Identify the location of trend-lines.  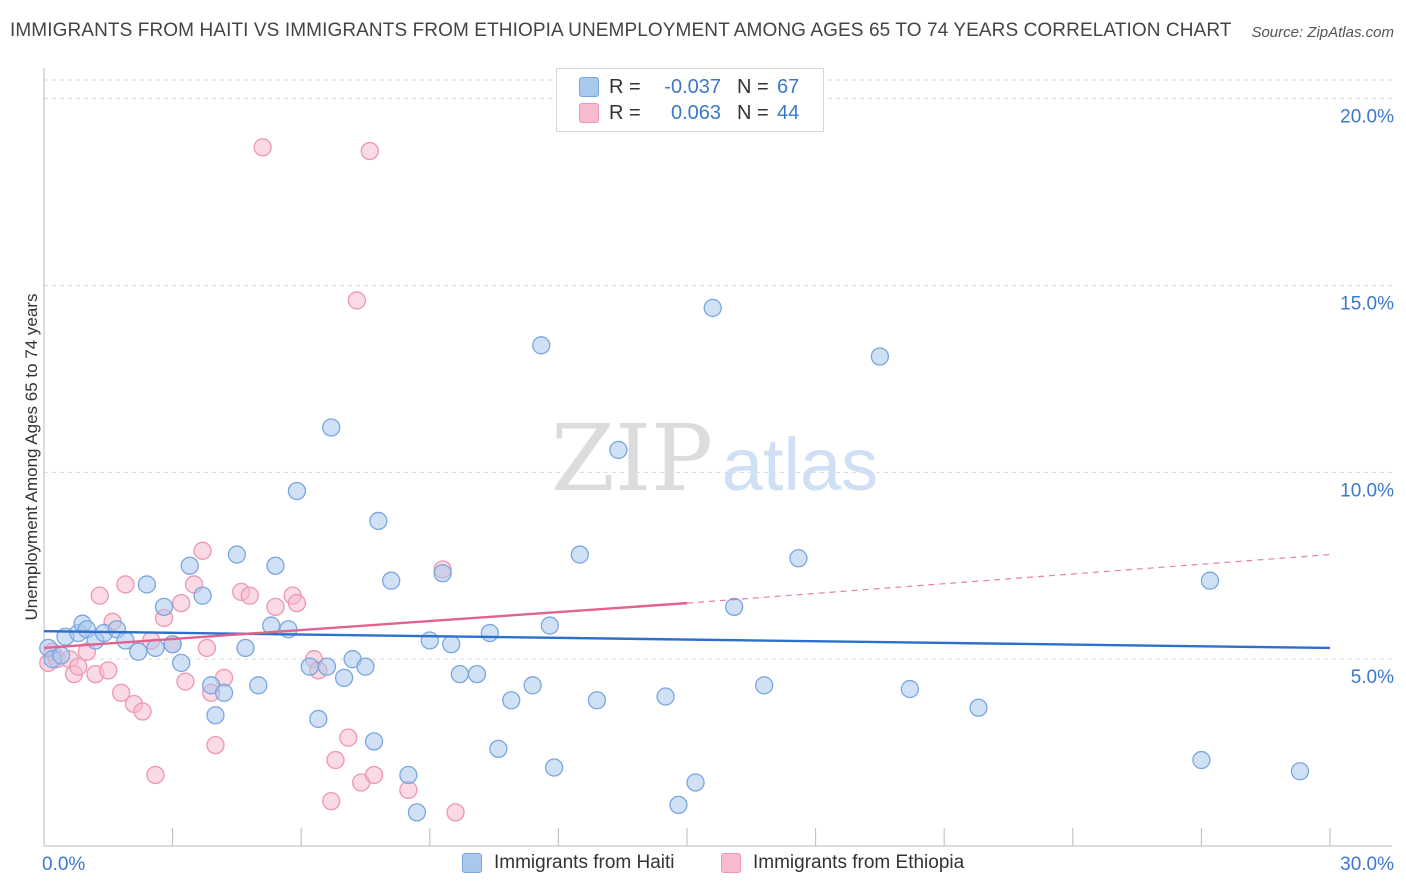
(687, 601).